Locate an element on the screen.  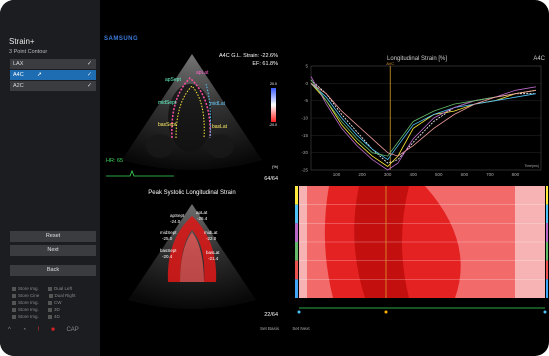
ecg-trace is located at coordinates (140, 173).